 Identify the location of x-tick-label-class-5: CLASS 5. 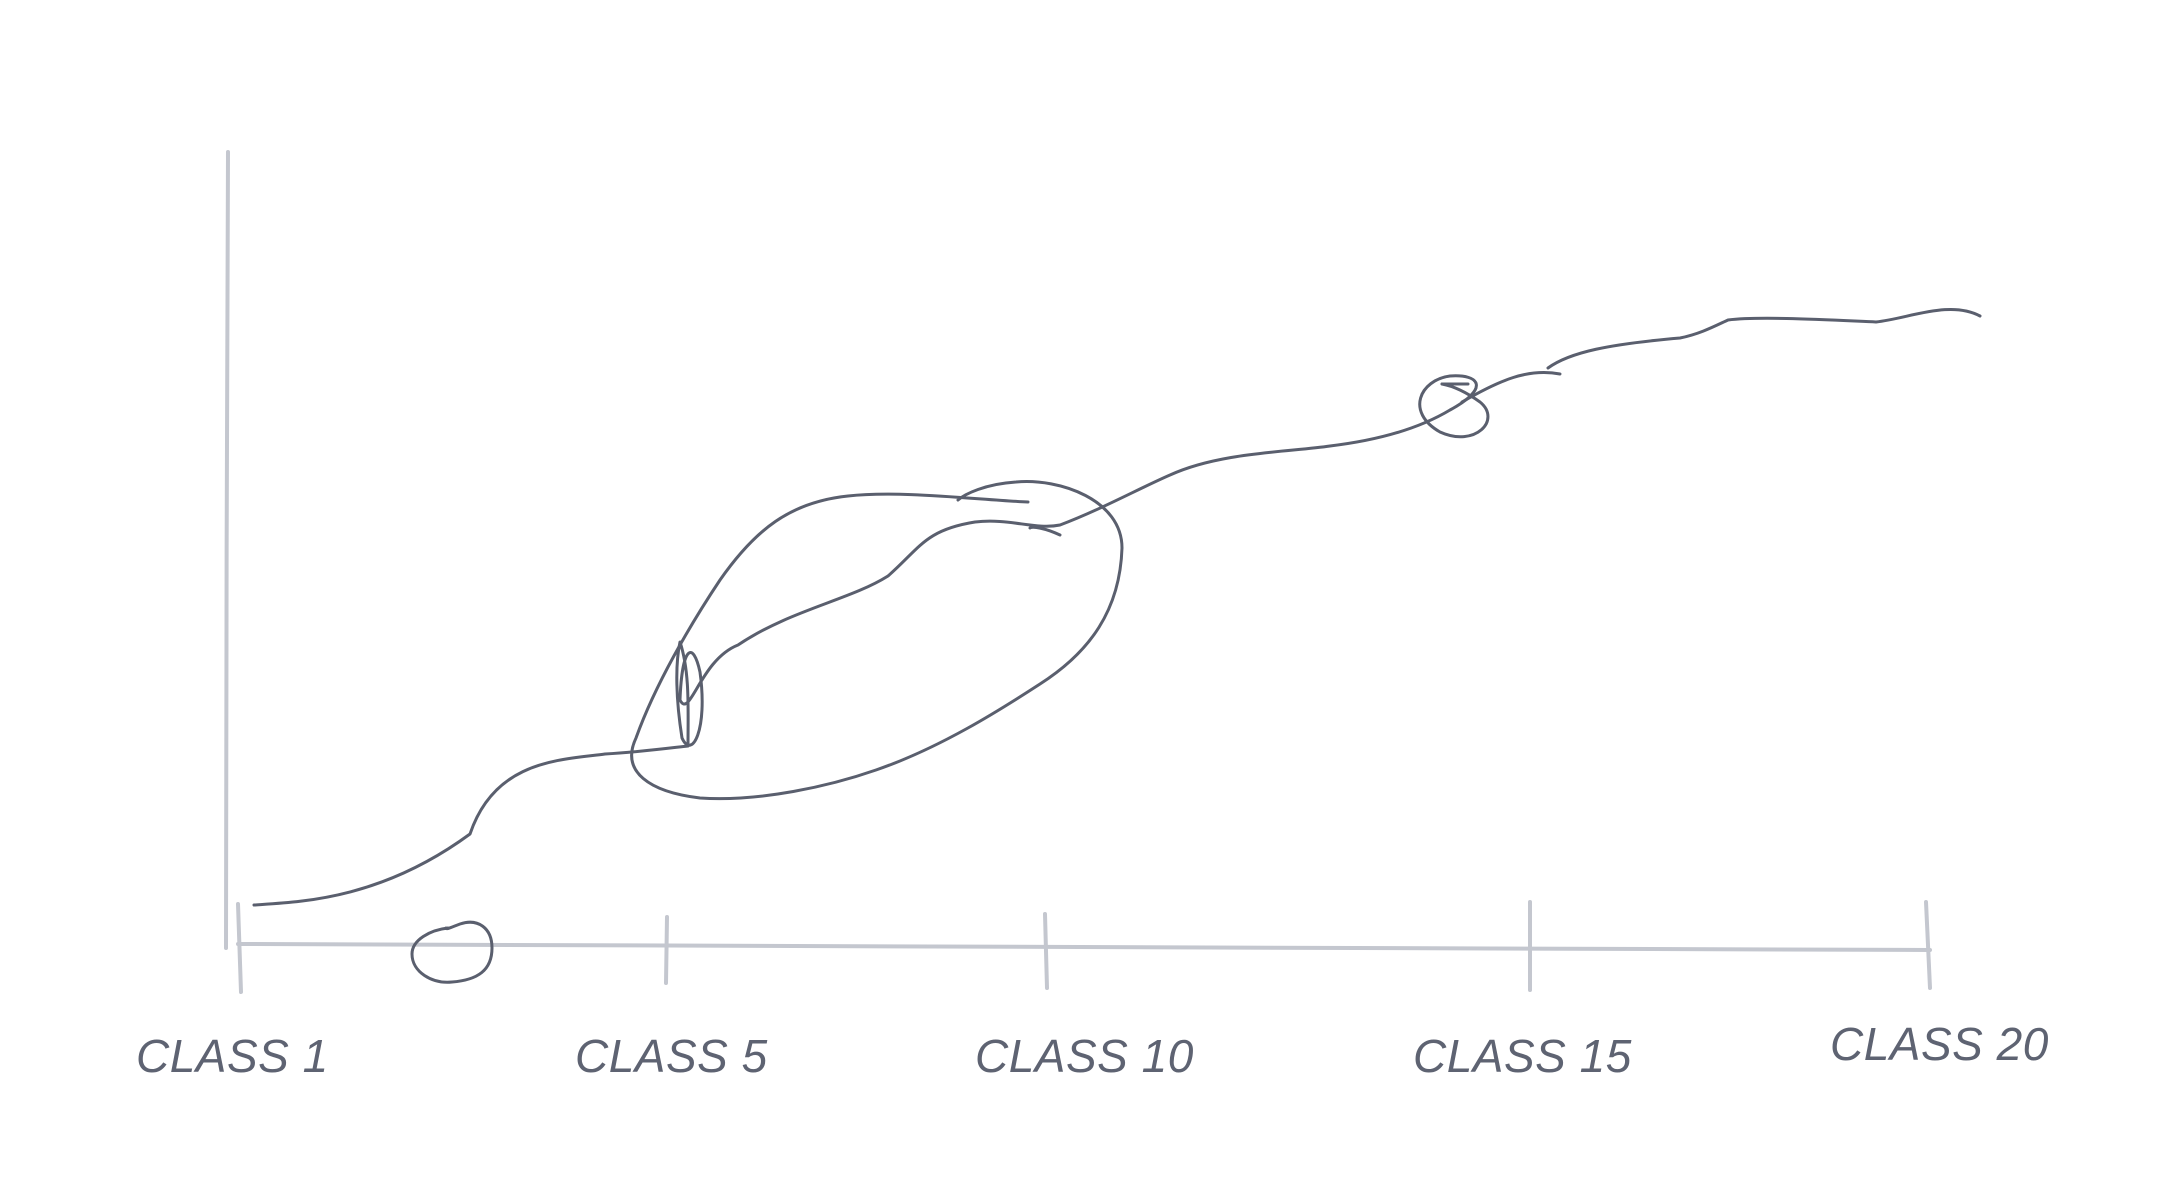
(671, 1056).